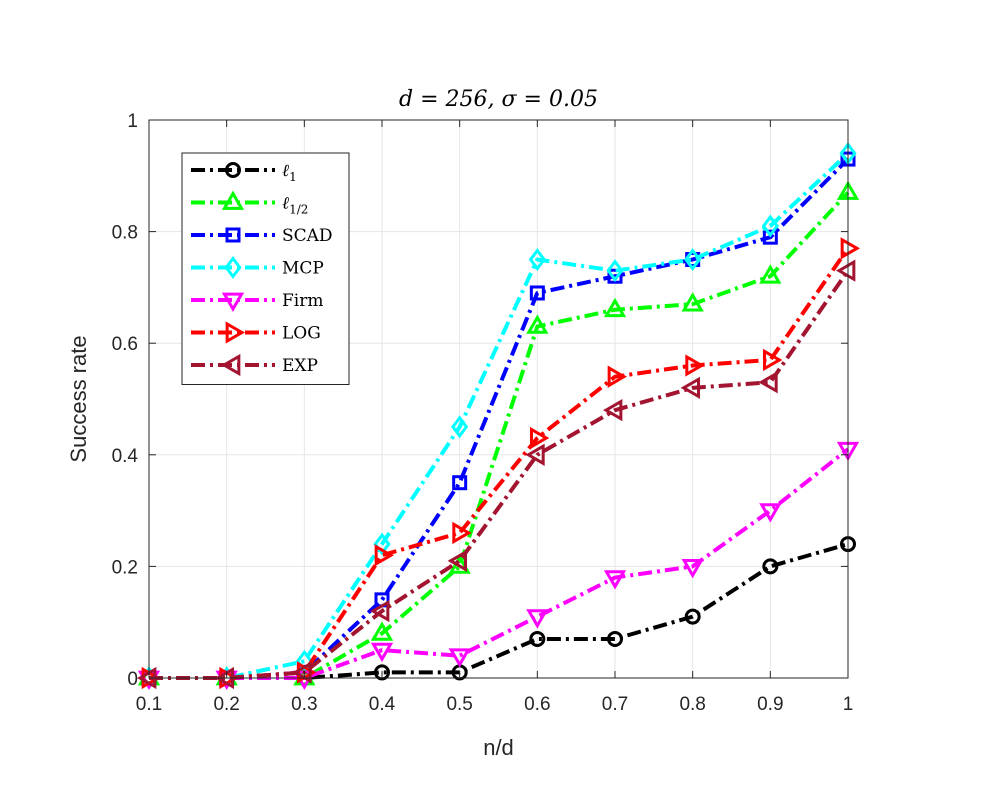 Image resolution: width=996 pixels, height=797 pixels. What do you see at coordinates (262, 236) in the screenshot?
I see `legend-item: SCAD` at bounding box center [262, 236].